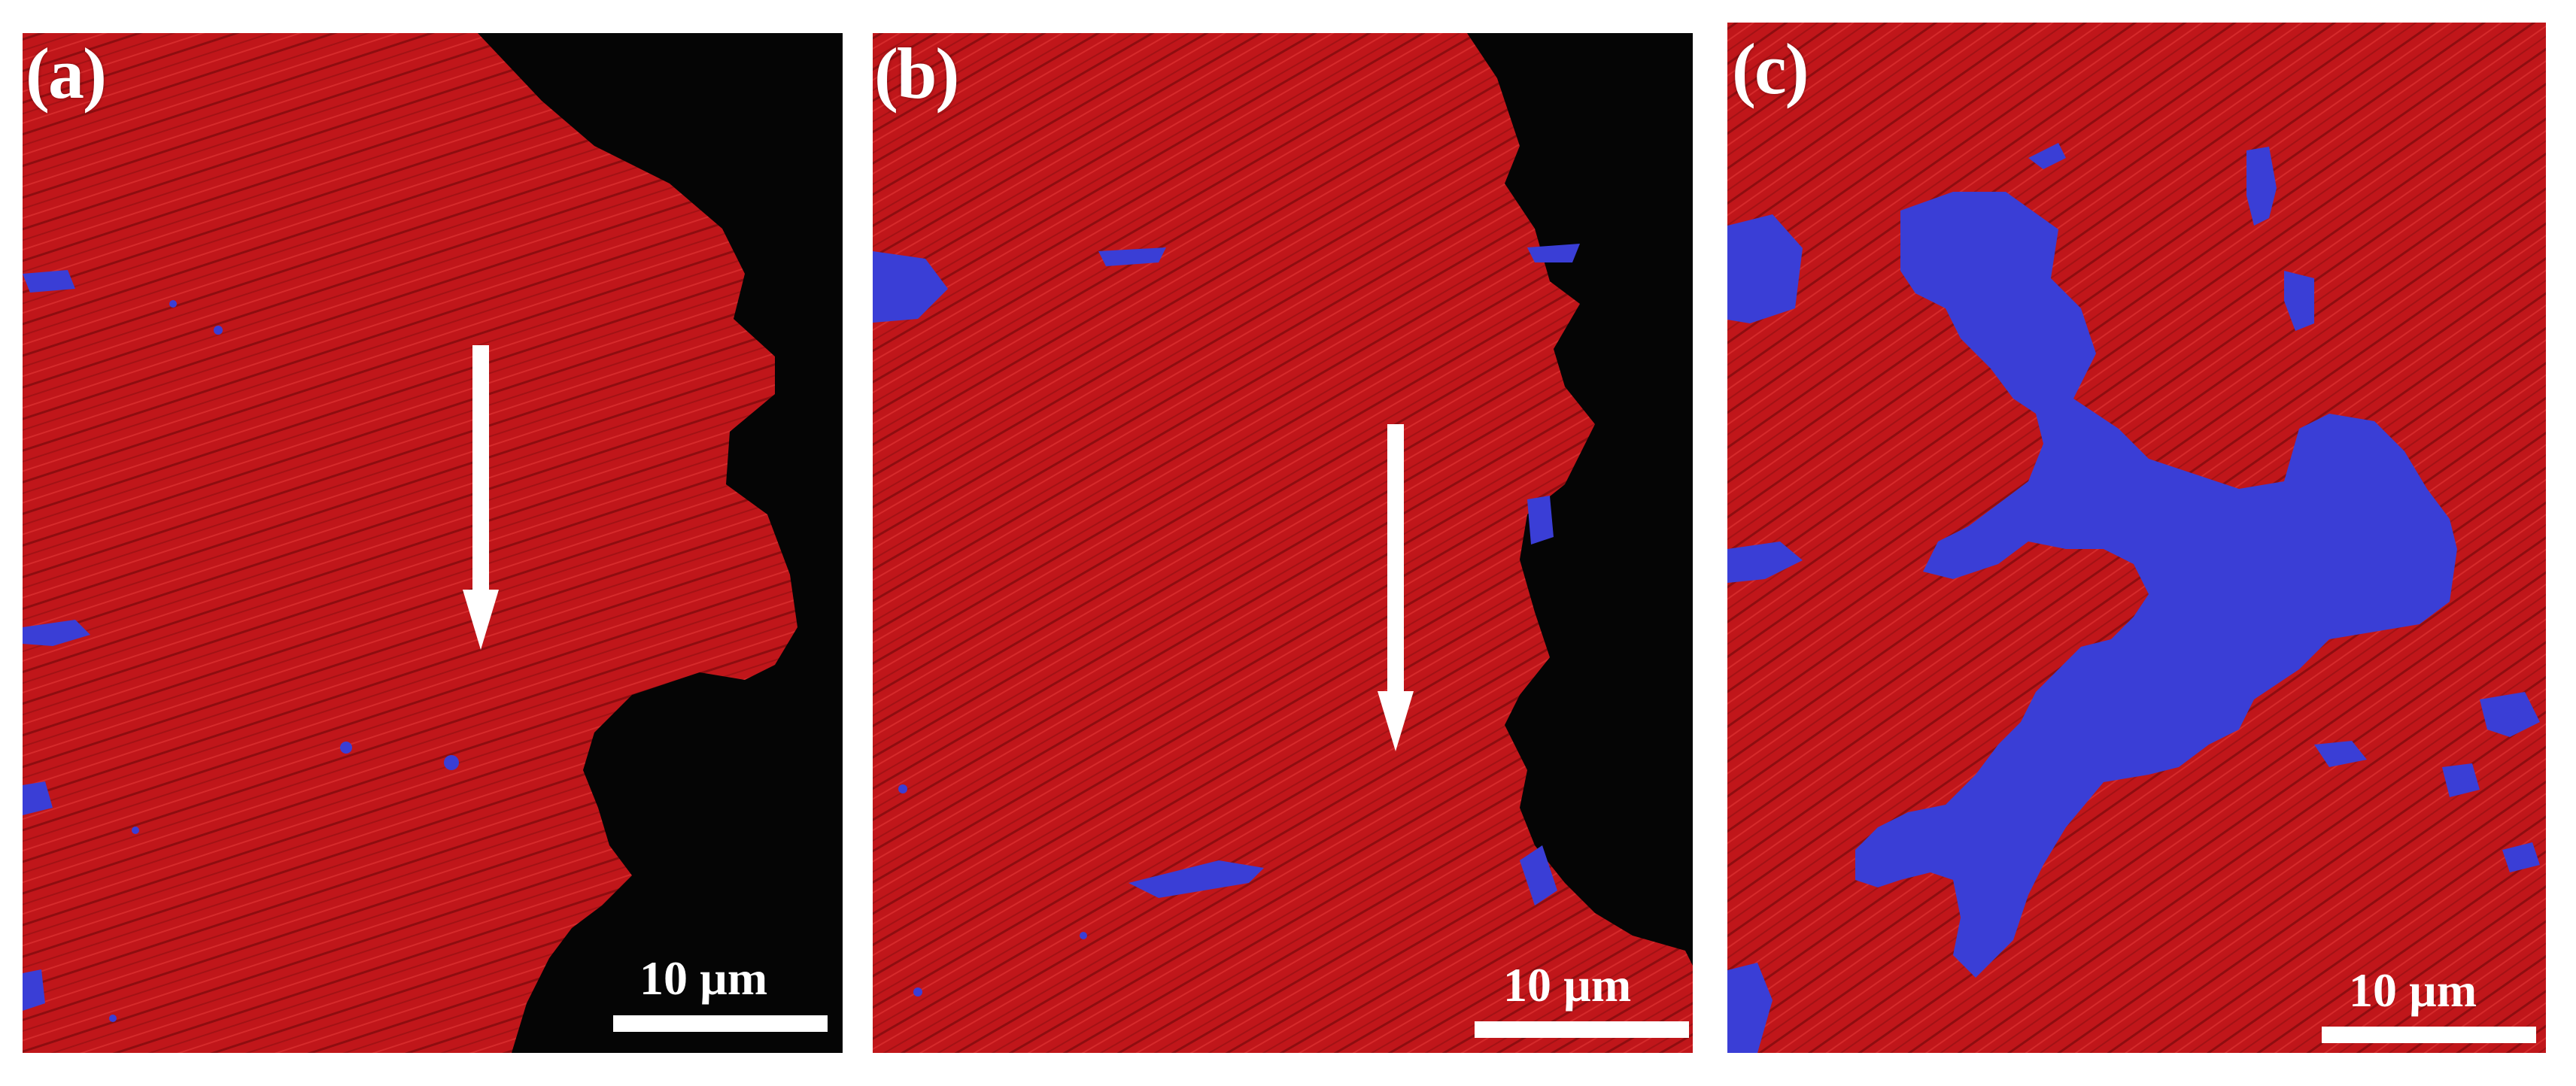 The height and width of the screenshot is (1086, 2576). Describe the element at coordinates (721, 1023) in the screenshot. I see `panel-a-scale-bar` at that location.